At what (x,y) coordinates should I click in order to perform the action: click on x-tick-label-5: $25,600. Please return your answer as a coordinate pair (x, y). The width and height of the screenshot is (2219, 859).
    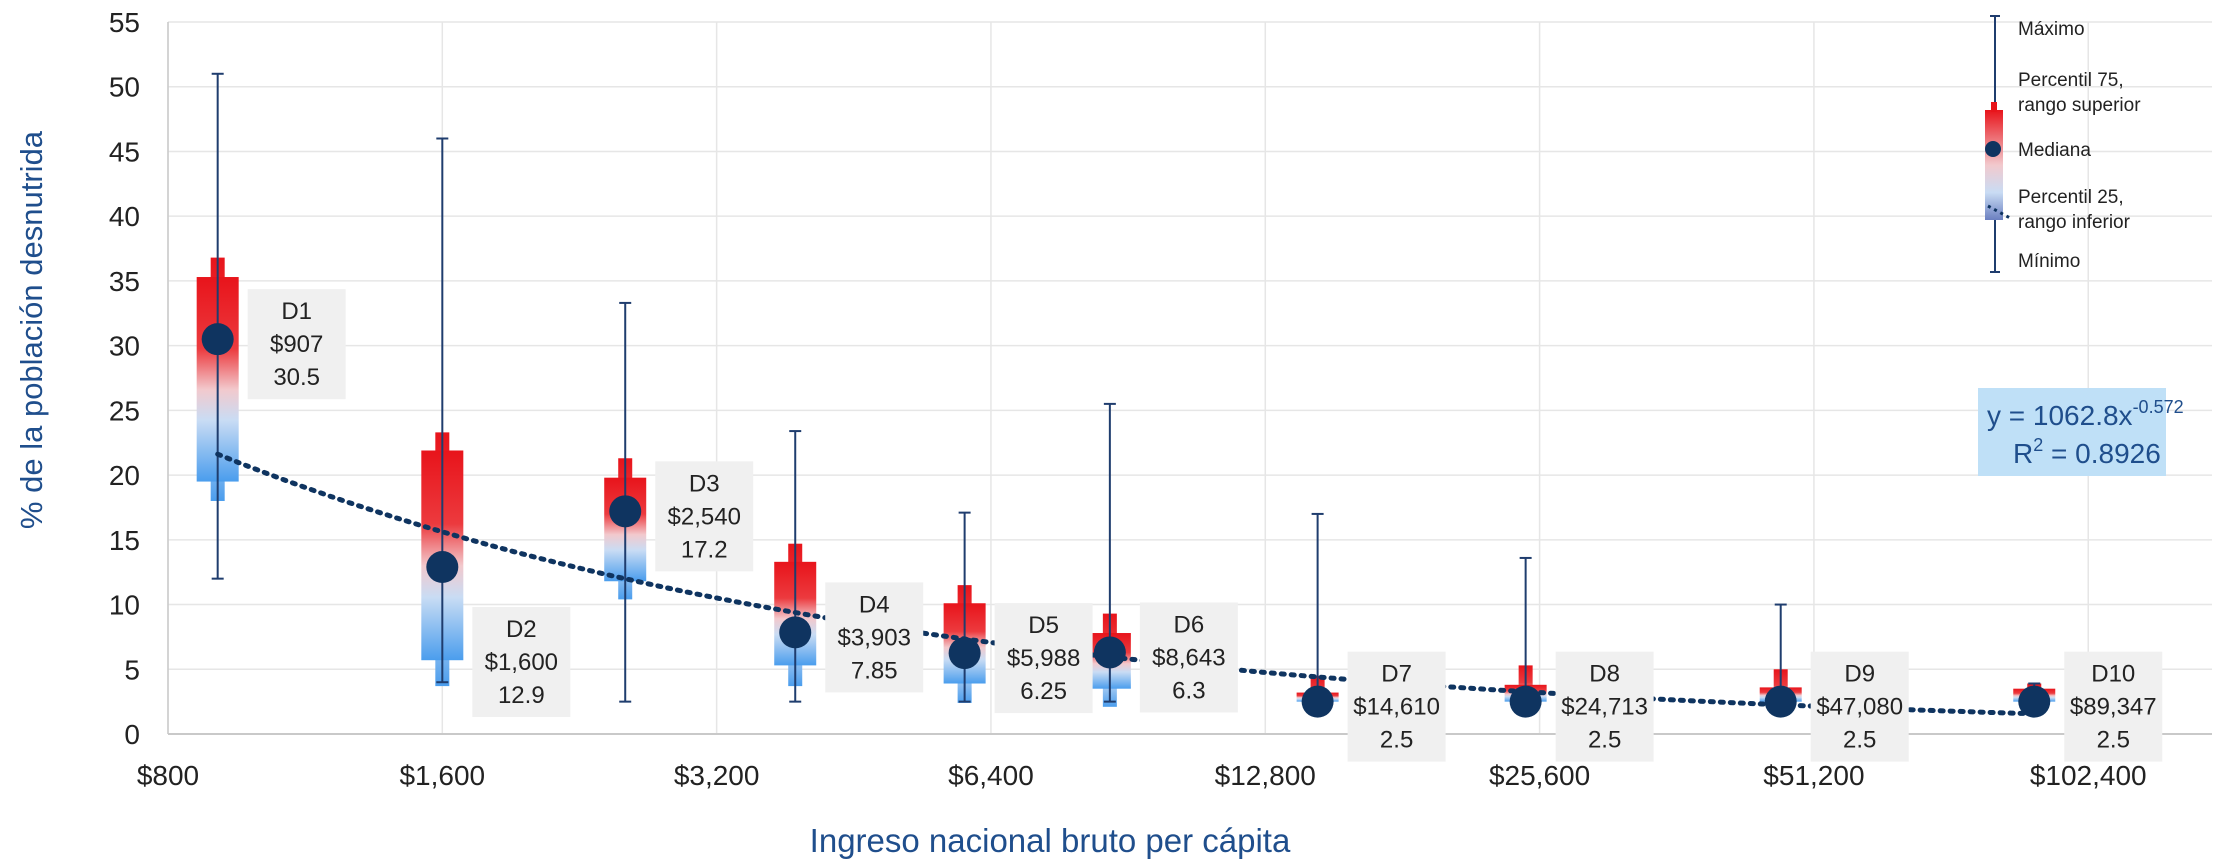
    Looking at the image, I should click on (1539, 775).